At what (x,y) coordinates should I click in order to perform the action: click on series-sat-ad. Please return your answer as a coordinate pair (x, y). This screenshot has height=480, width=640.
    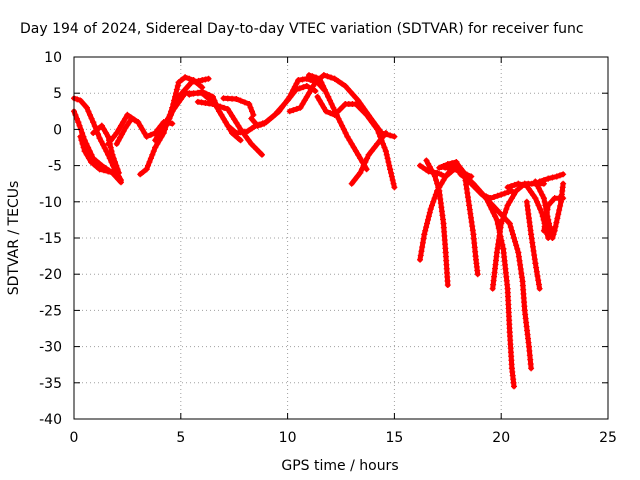
    Looking at the image, I should click on (553, 214).